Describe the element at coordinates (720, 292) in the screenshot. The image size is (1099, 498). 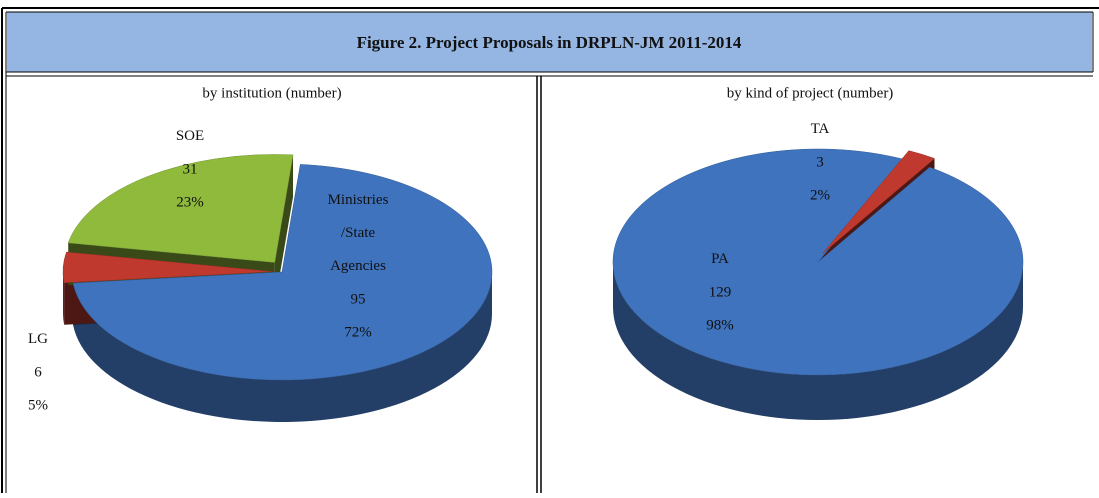
I see `slice-label-value: 129` at that location.